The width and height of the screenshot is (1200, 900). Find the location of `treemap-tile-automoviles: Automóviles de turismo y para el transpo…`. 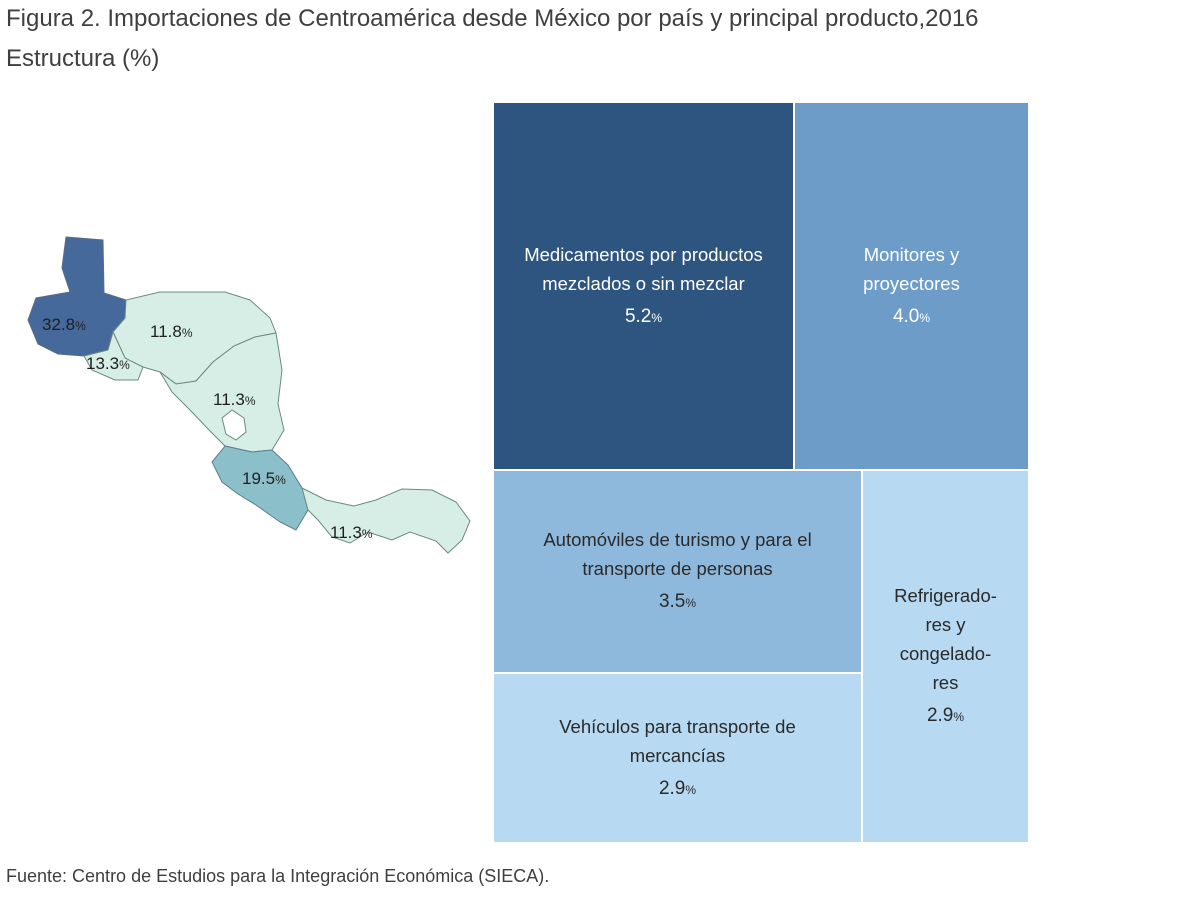

treemap-tile-automoviles: Automóviles de turismo y para el transpo… is located at coordinates (677, 571).